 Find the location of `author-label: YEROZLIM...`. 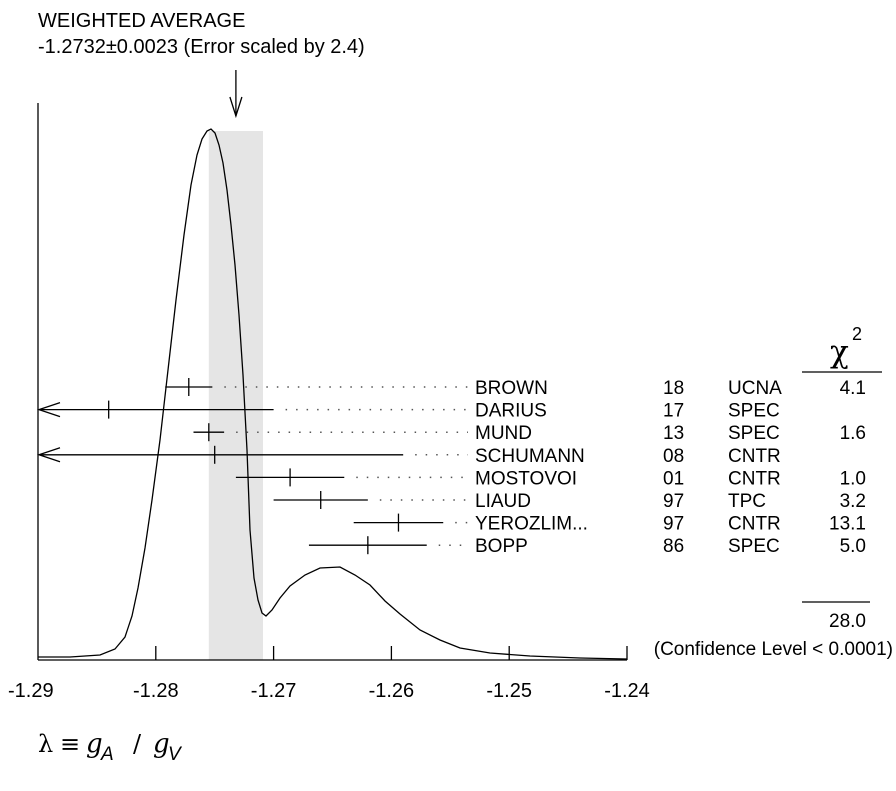

author-label: YEROZLIM... is located at coordinates (531, 524).